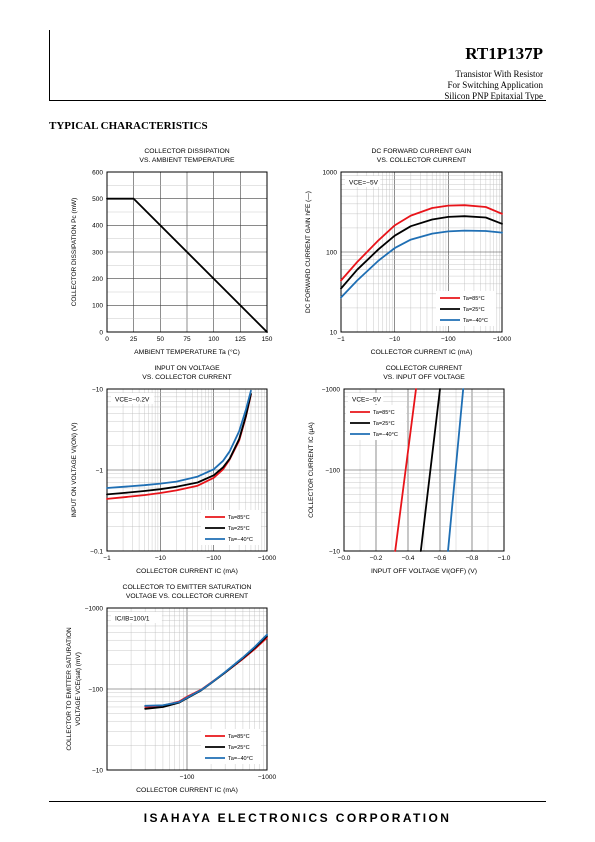  Describe the element at coordinates (97, 172) in the screenshot. I see `y-tick-label: 600` at that location.